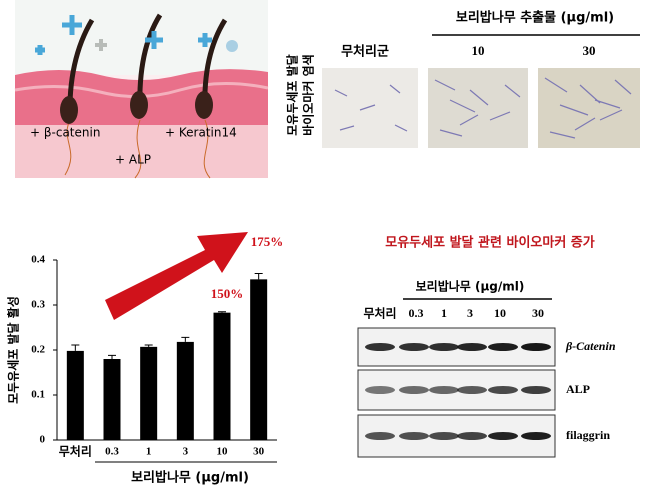 The height and width of the screenshot is (498, 660). What do you see at coordinates (38, 395) in the screenshot?
I see `y-tick-label: 0.1` at bounding box center [38, 395].